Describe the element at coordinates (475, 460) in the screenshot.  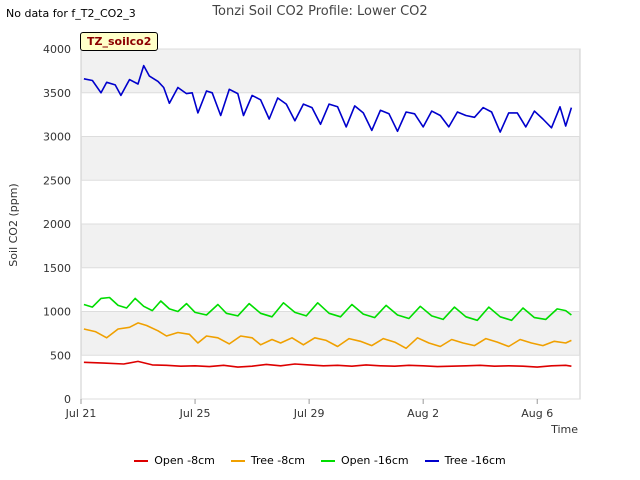
I see `legend-label: Tree -16cm` at that location.